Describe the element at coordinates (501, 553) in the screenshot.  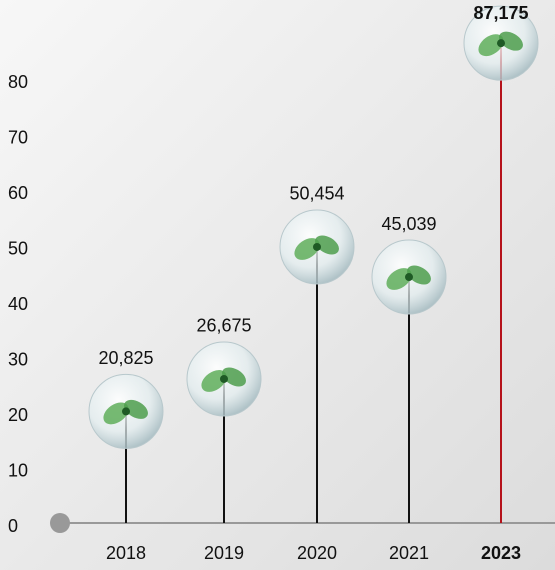
I see `x-tick-label: 2023` at that location.